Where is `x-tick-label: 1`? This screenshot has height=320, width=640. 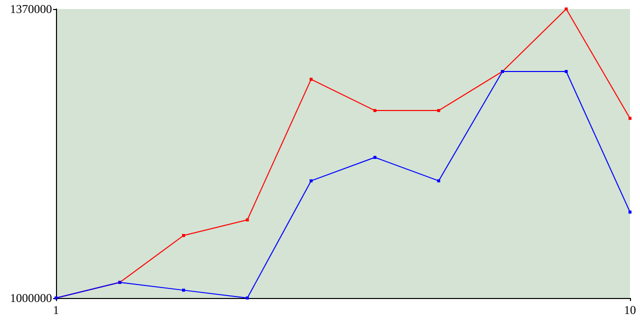
x-tick-label: 1 is located at coordinates (56, 310).